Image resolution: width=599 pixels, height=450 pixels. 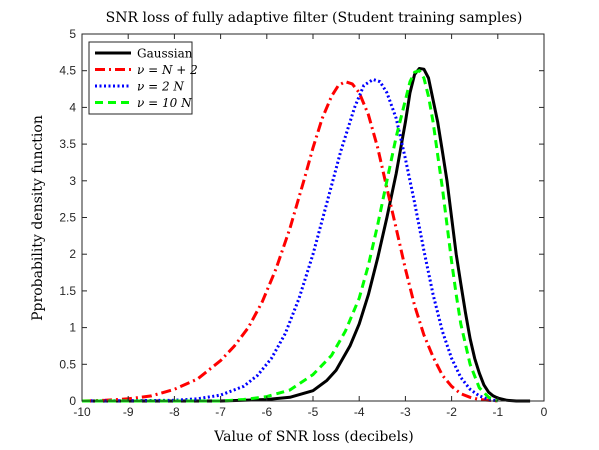 What do you see at coordinates (165, 54) in the screenshot?
I see `legend-label-0: Gaussian` at bounding box center [165, 54].